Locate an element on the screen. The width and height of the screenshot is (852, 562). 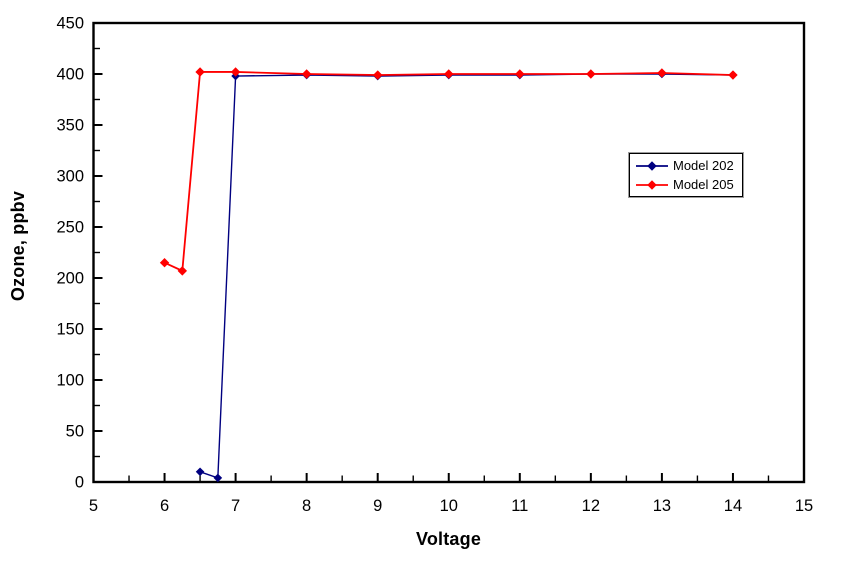
x-tick-label: 11 is located at coordinates (519, 506).